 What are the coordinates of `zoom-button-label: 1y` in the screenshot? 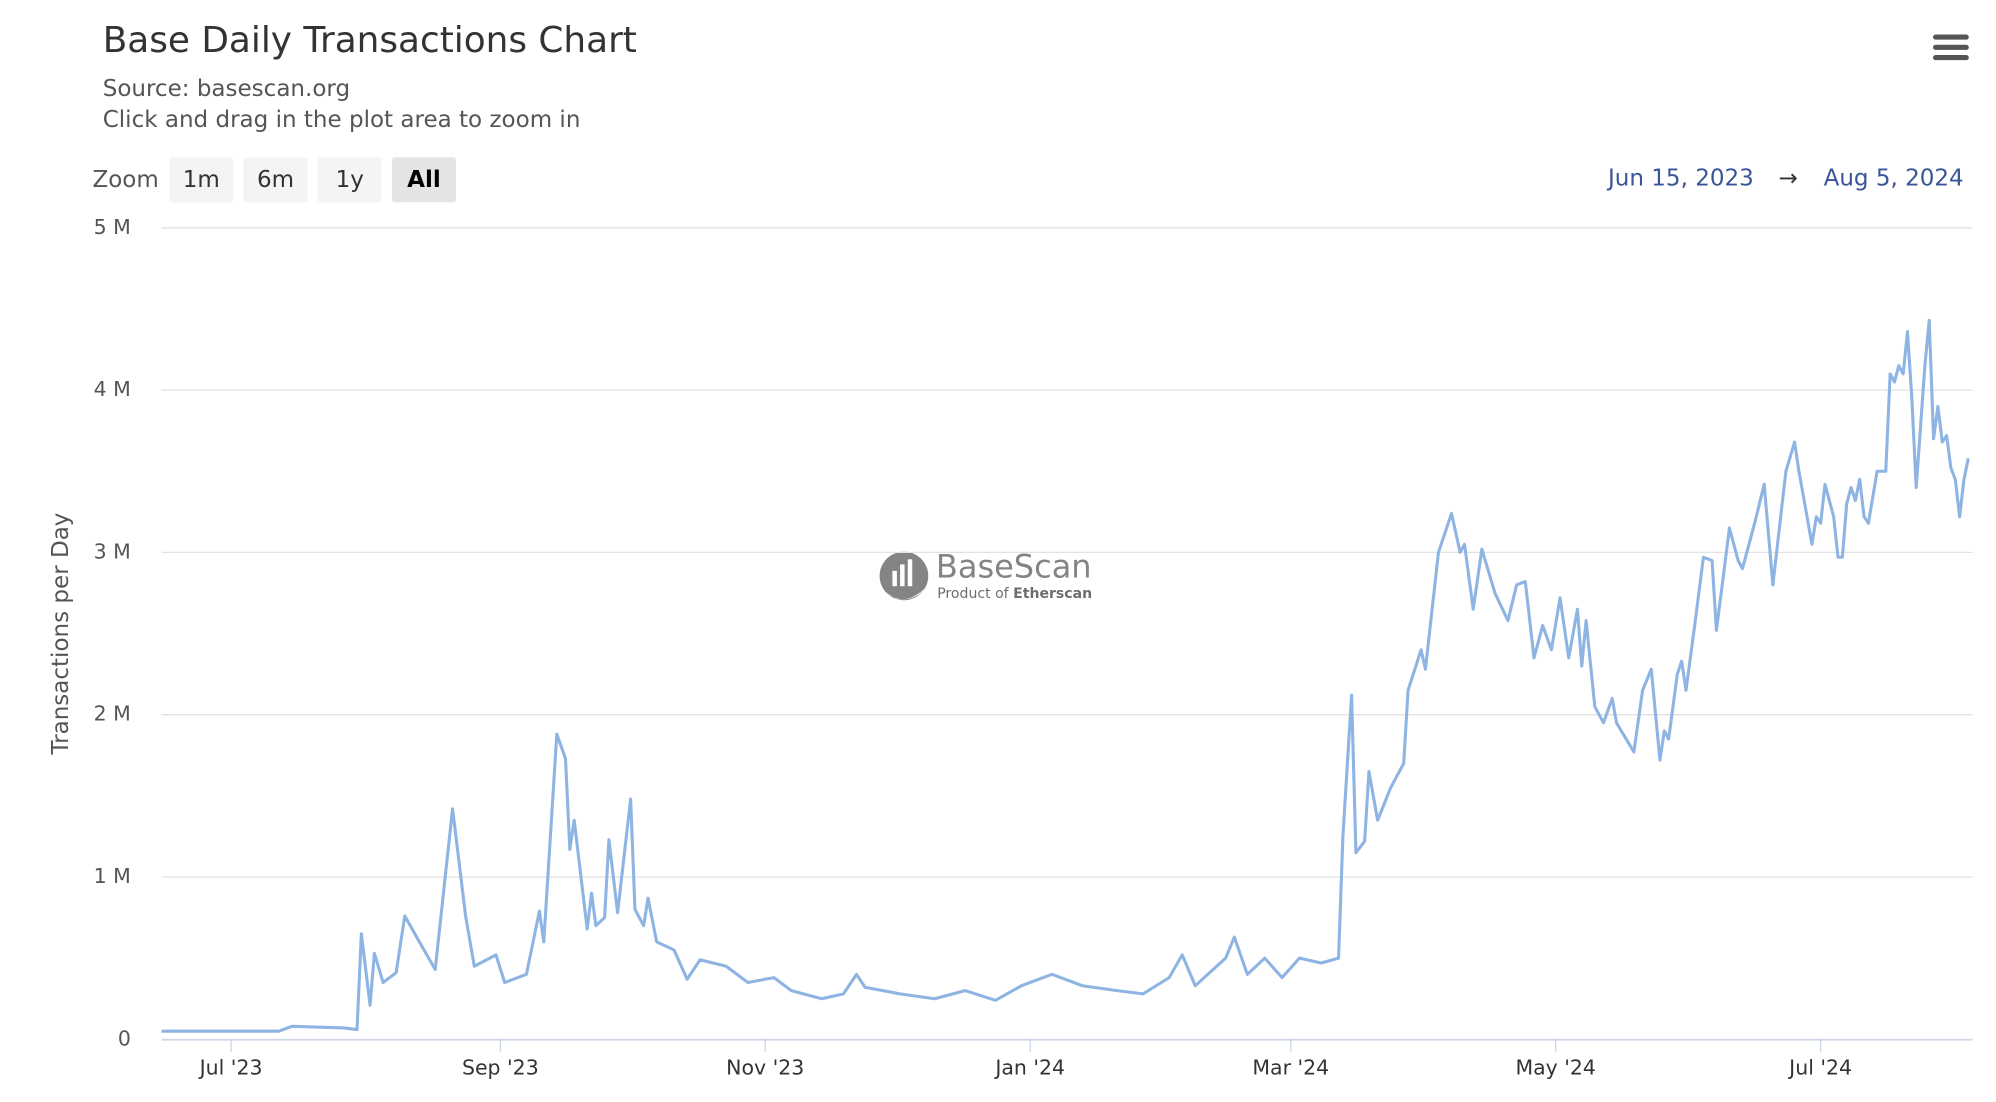 It's located at (350, 180).